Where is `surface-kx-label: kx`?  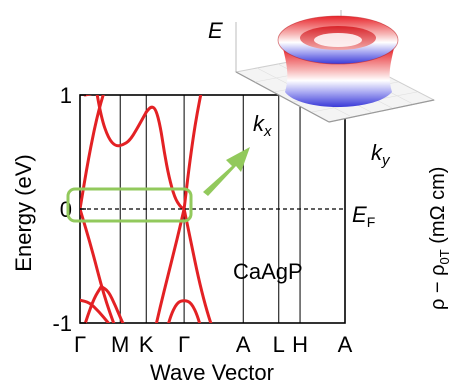 surface-kx-label: kx is located at coordinates (262, 125).